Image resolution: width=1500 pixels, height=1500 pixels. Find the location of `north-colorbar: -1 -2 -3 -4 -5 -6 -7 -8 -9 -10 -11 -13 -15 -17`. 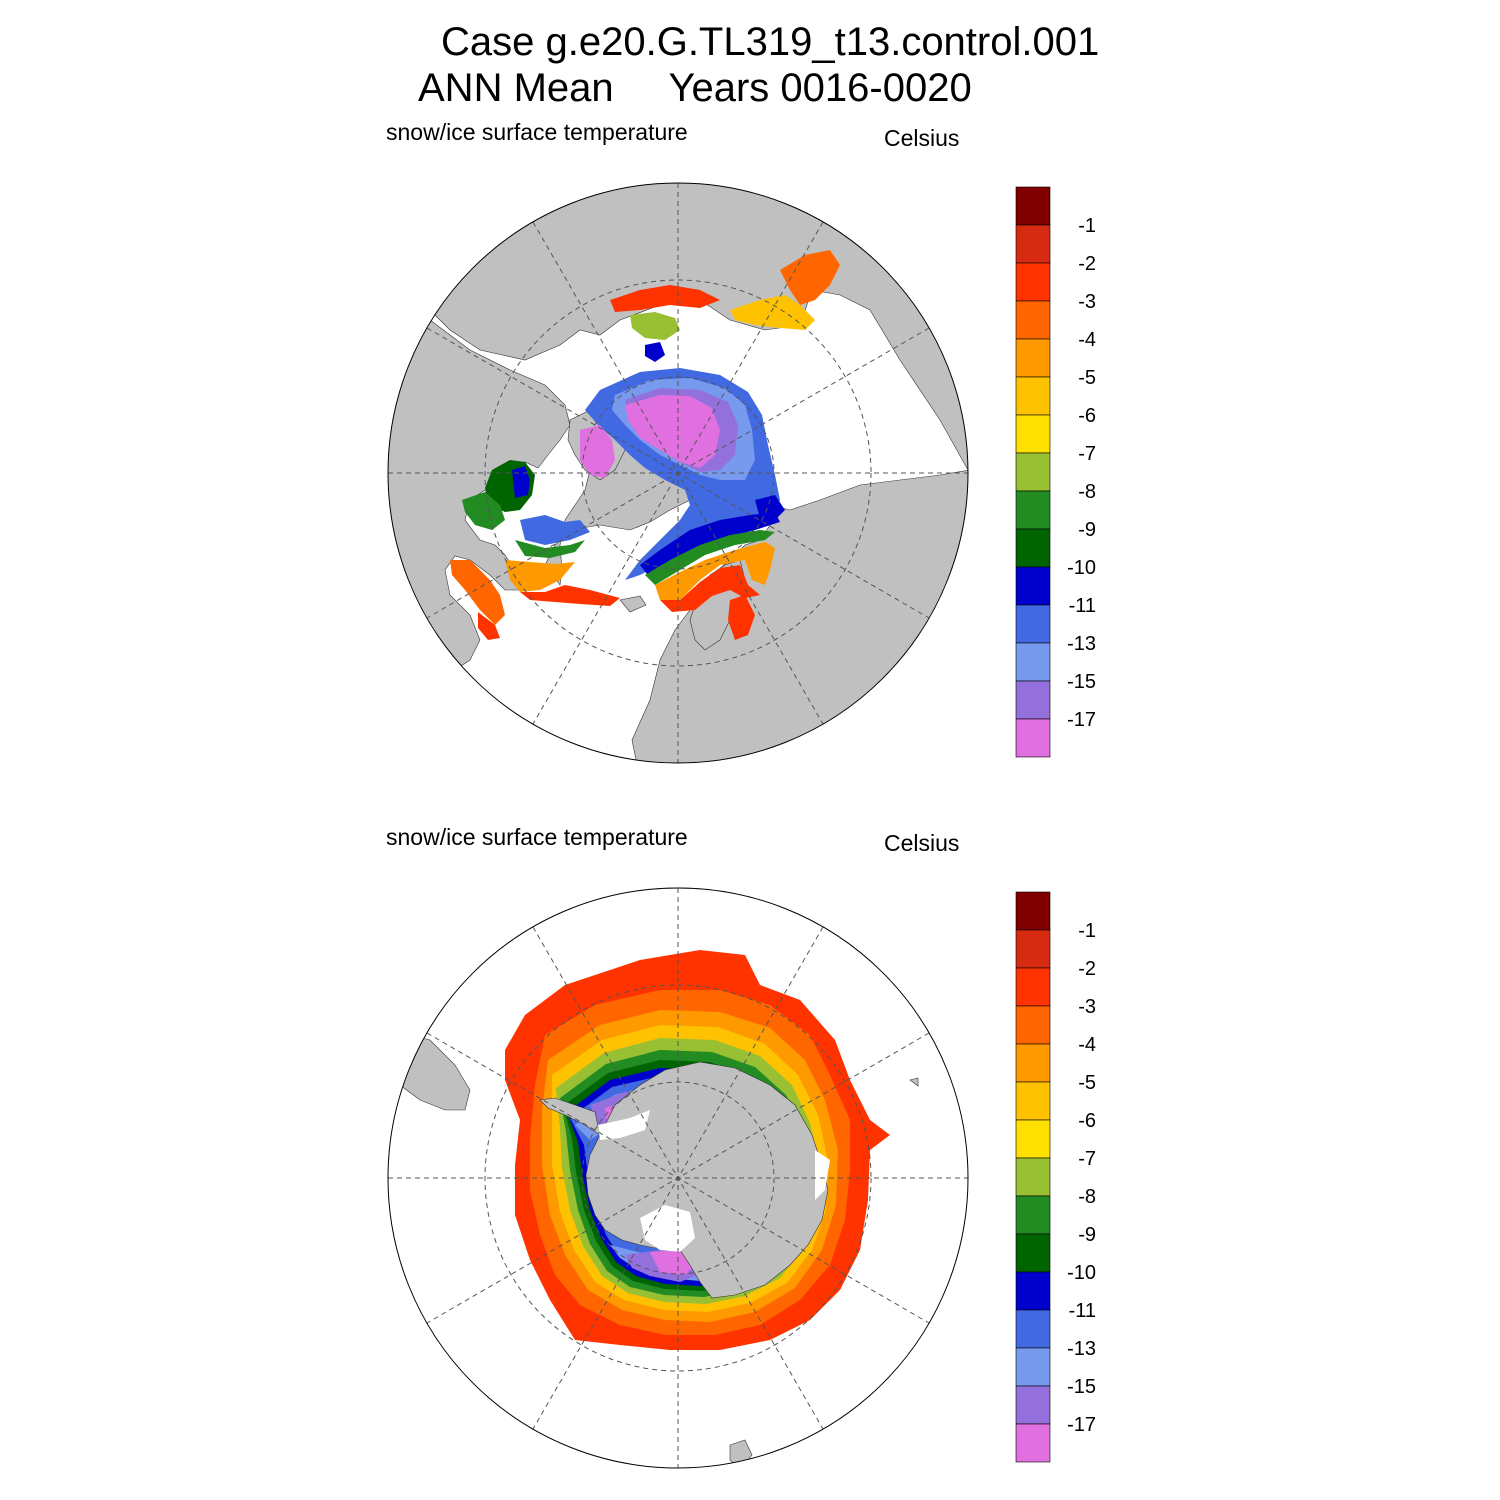

north-colorbar: -1 -2 -3 -4 -5 -6 -7 -8 -9 -10 -11 -13 -15 -17 is located at coordinates (1055, 472).